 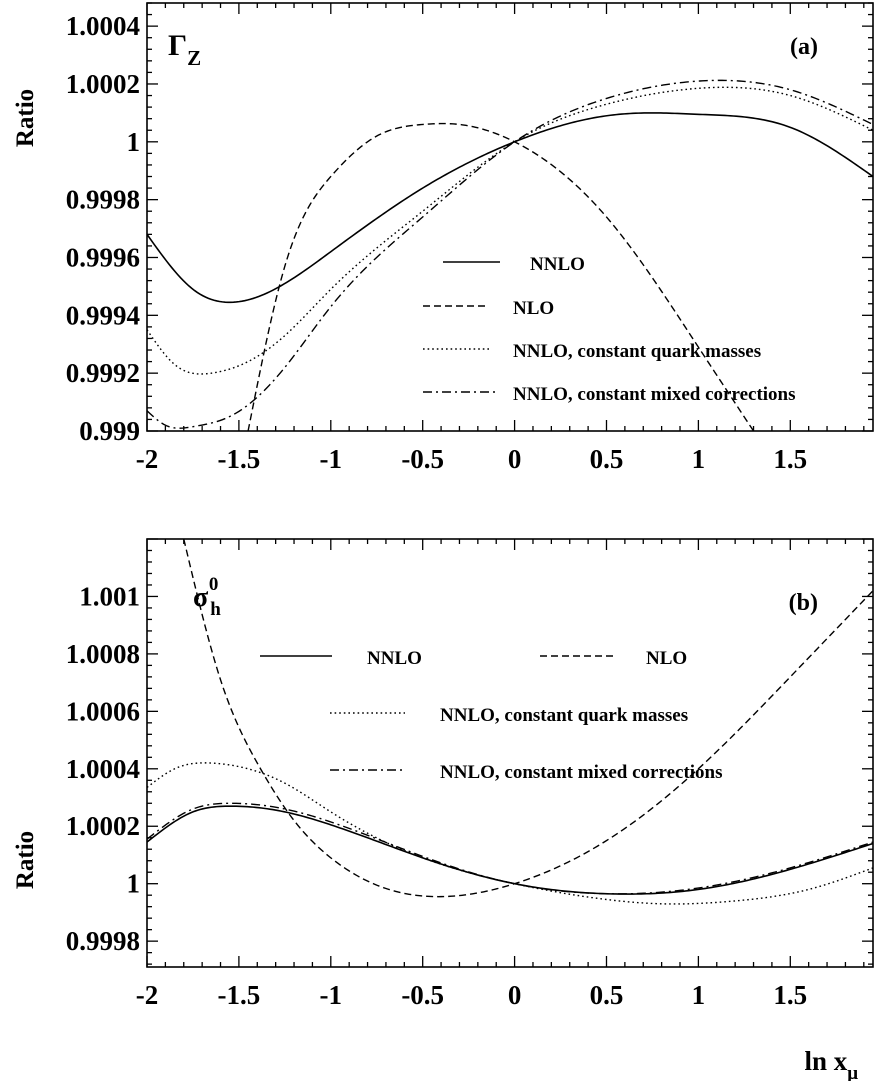 What do you see at coordinates (25, 860) in the screenshot?
I see `panel-b-y-axis-label: Ratio` at bounding box center [25, 860].